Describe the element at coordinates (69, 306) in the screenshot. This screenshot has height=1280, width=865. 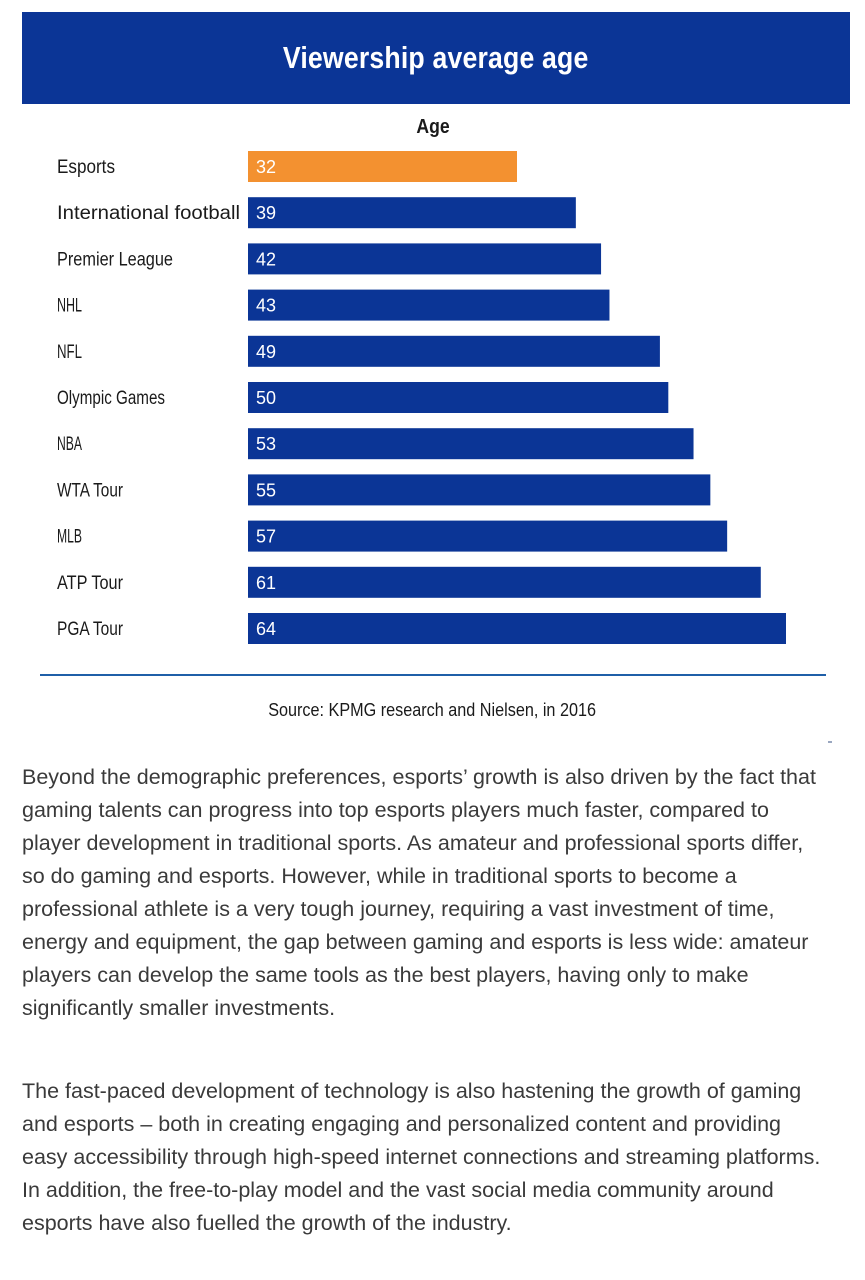
I see `category-label-nhl: NHL` at that location.